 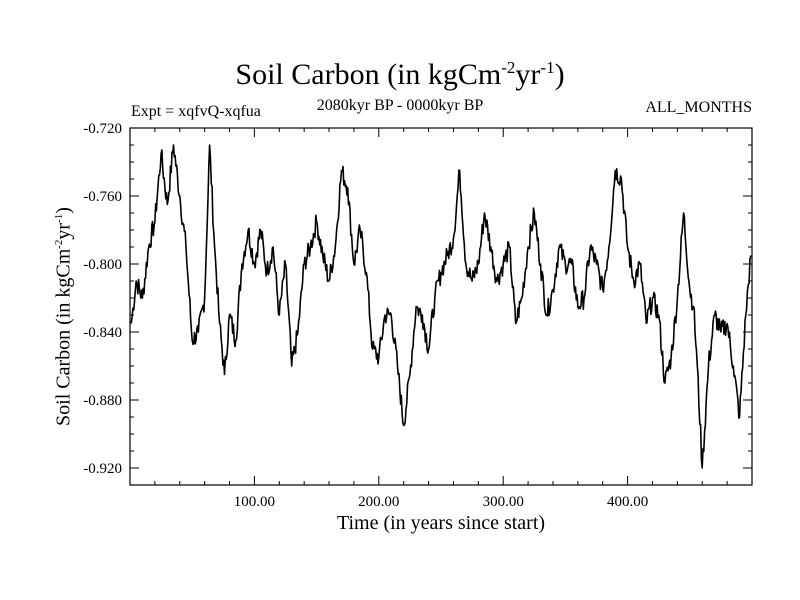 What do you see at coordinates (254, 502) in the screenshot?
I see `x-tick-label: 100.00` at bounding box center [254, 502].